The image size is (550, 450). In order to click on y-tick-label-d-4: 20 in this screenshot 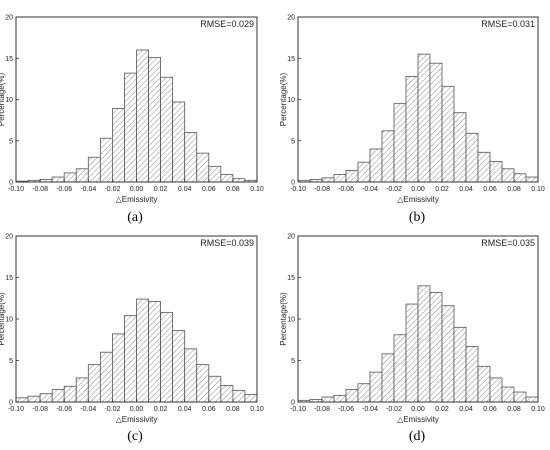, I will do `click(291, 237)`.